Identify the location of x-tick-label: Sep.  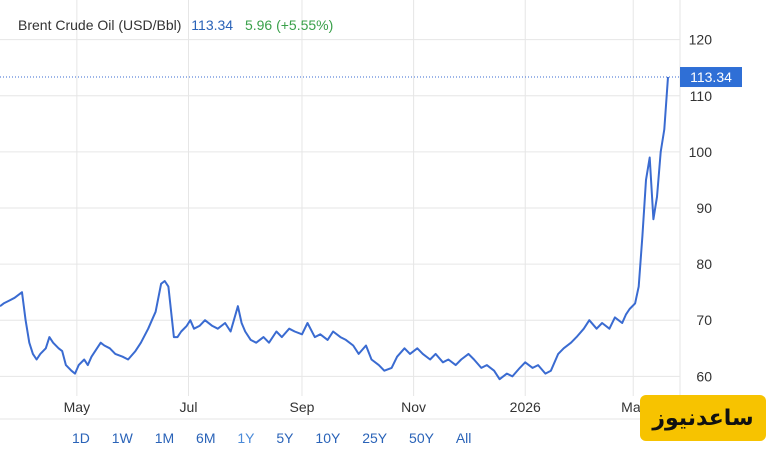
(302, 407).